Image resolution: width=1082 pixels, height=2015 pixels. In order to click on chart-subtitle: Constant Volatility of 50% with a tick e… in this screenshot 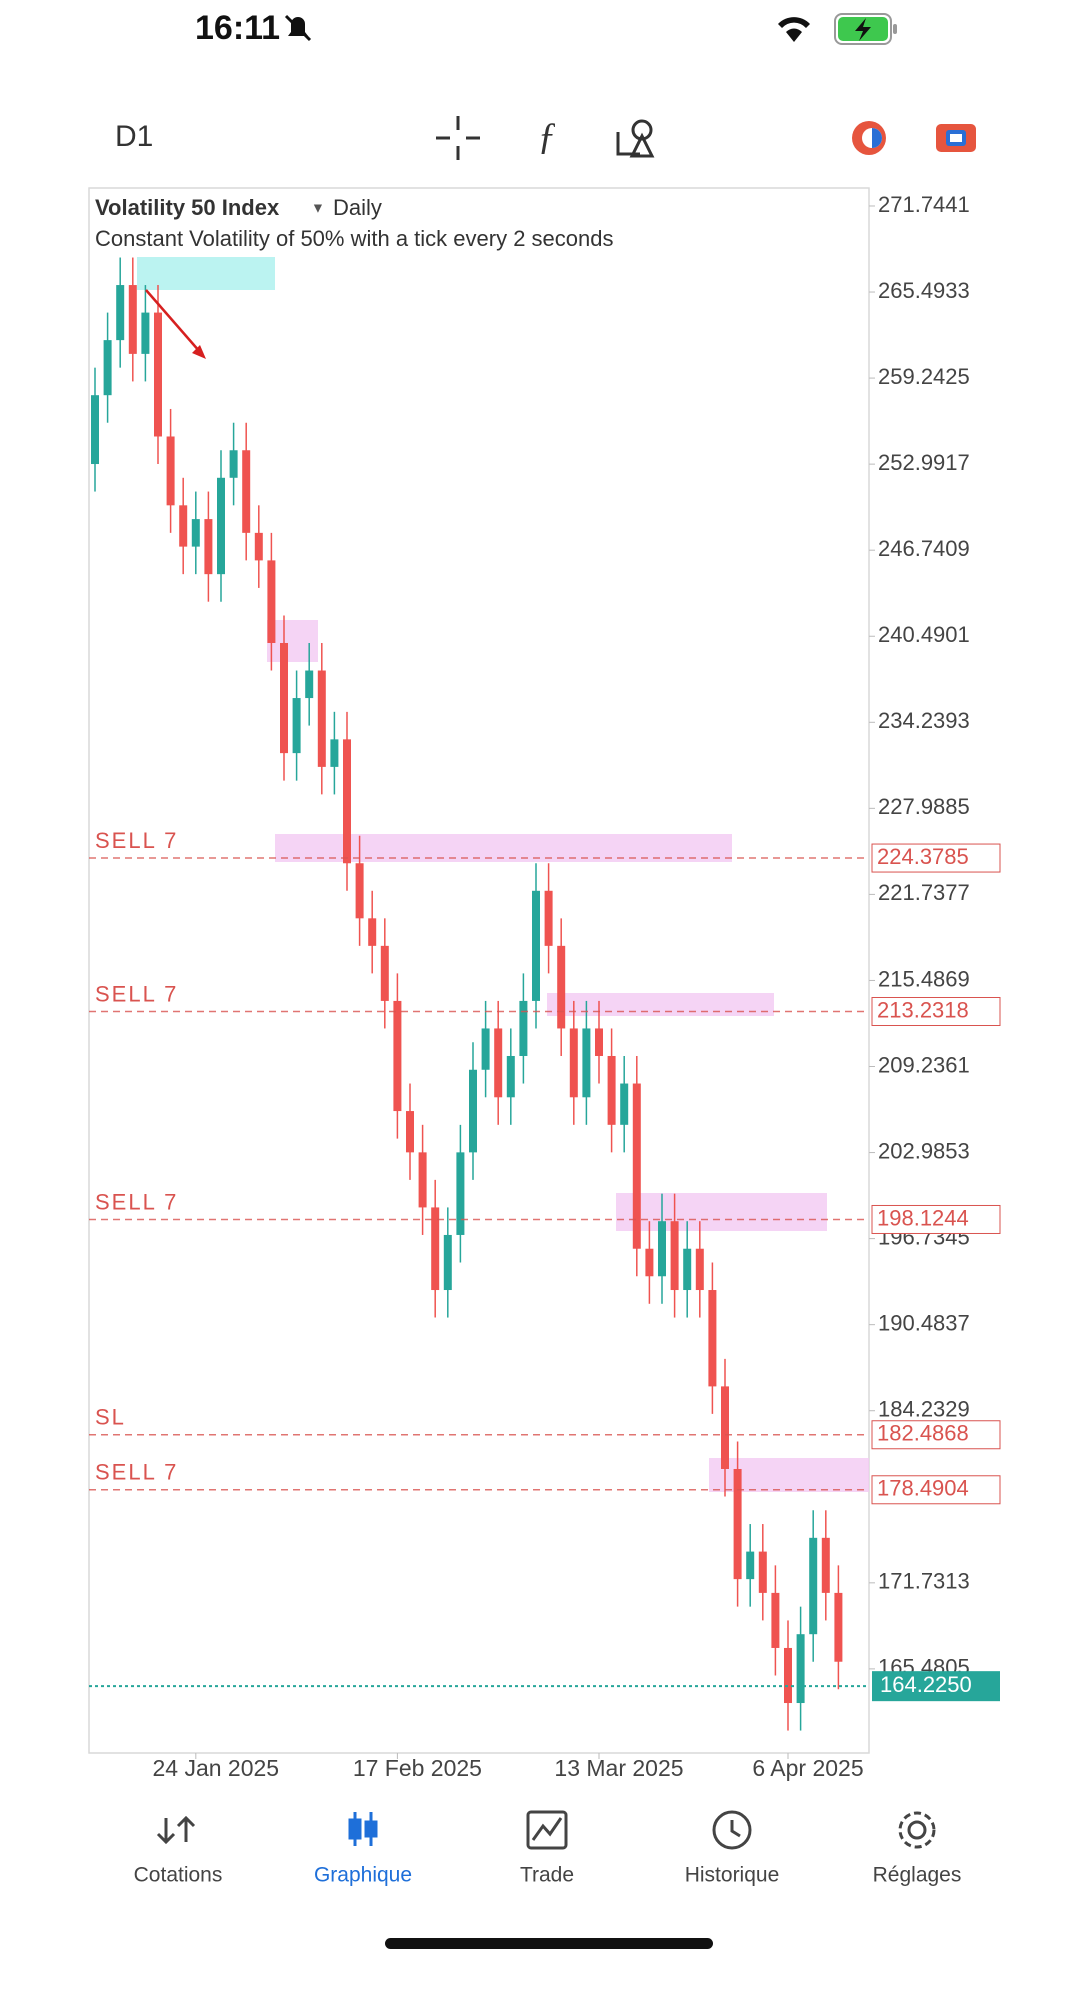, I will do `click(354, 238)`.